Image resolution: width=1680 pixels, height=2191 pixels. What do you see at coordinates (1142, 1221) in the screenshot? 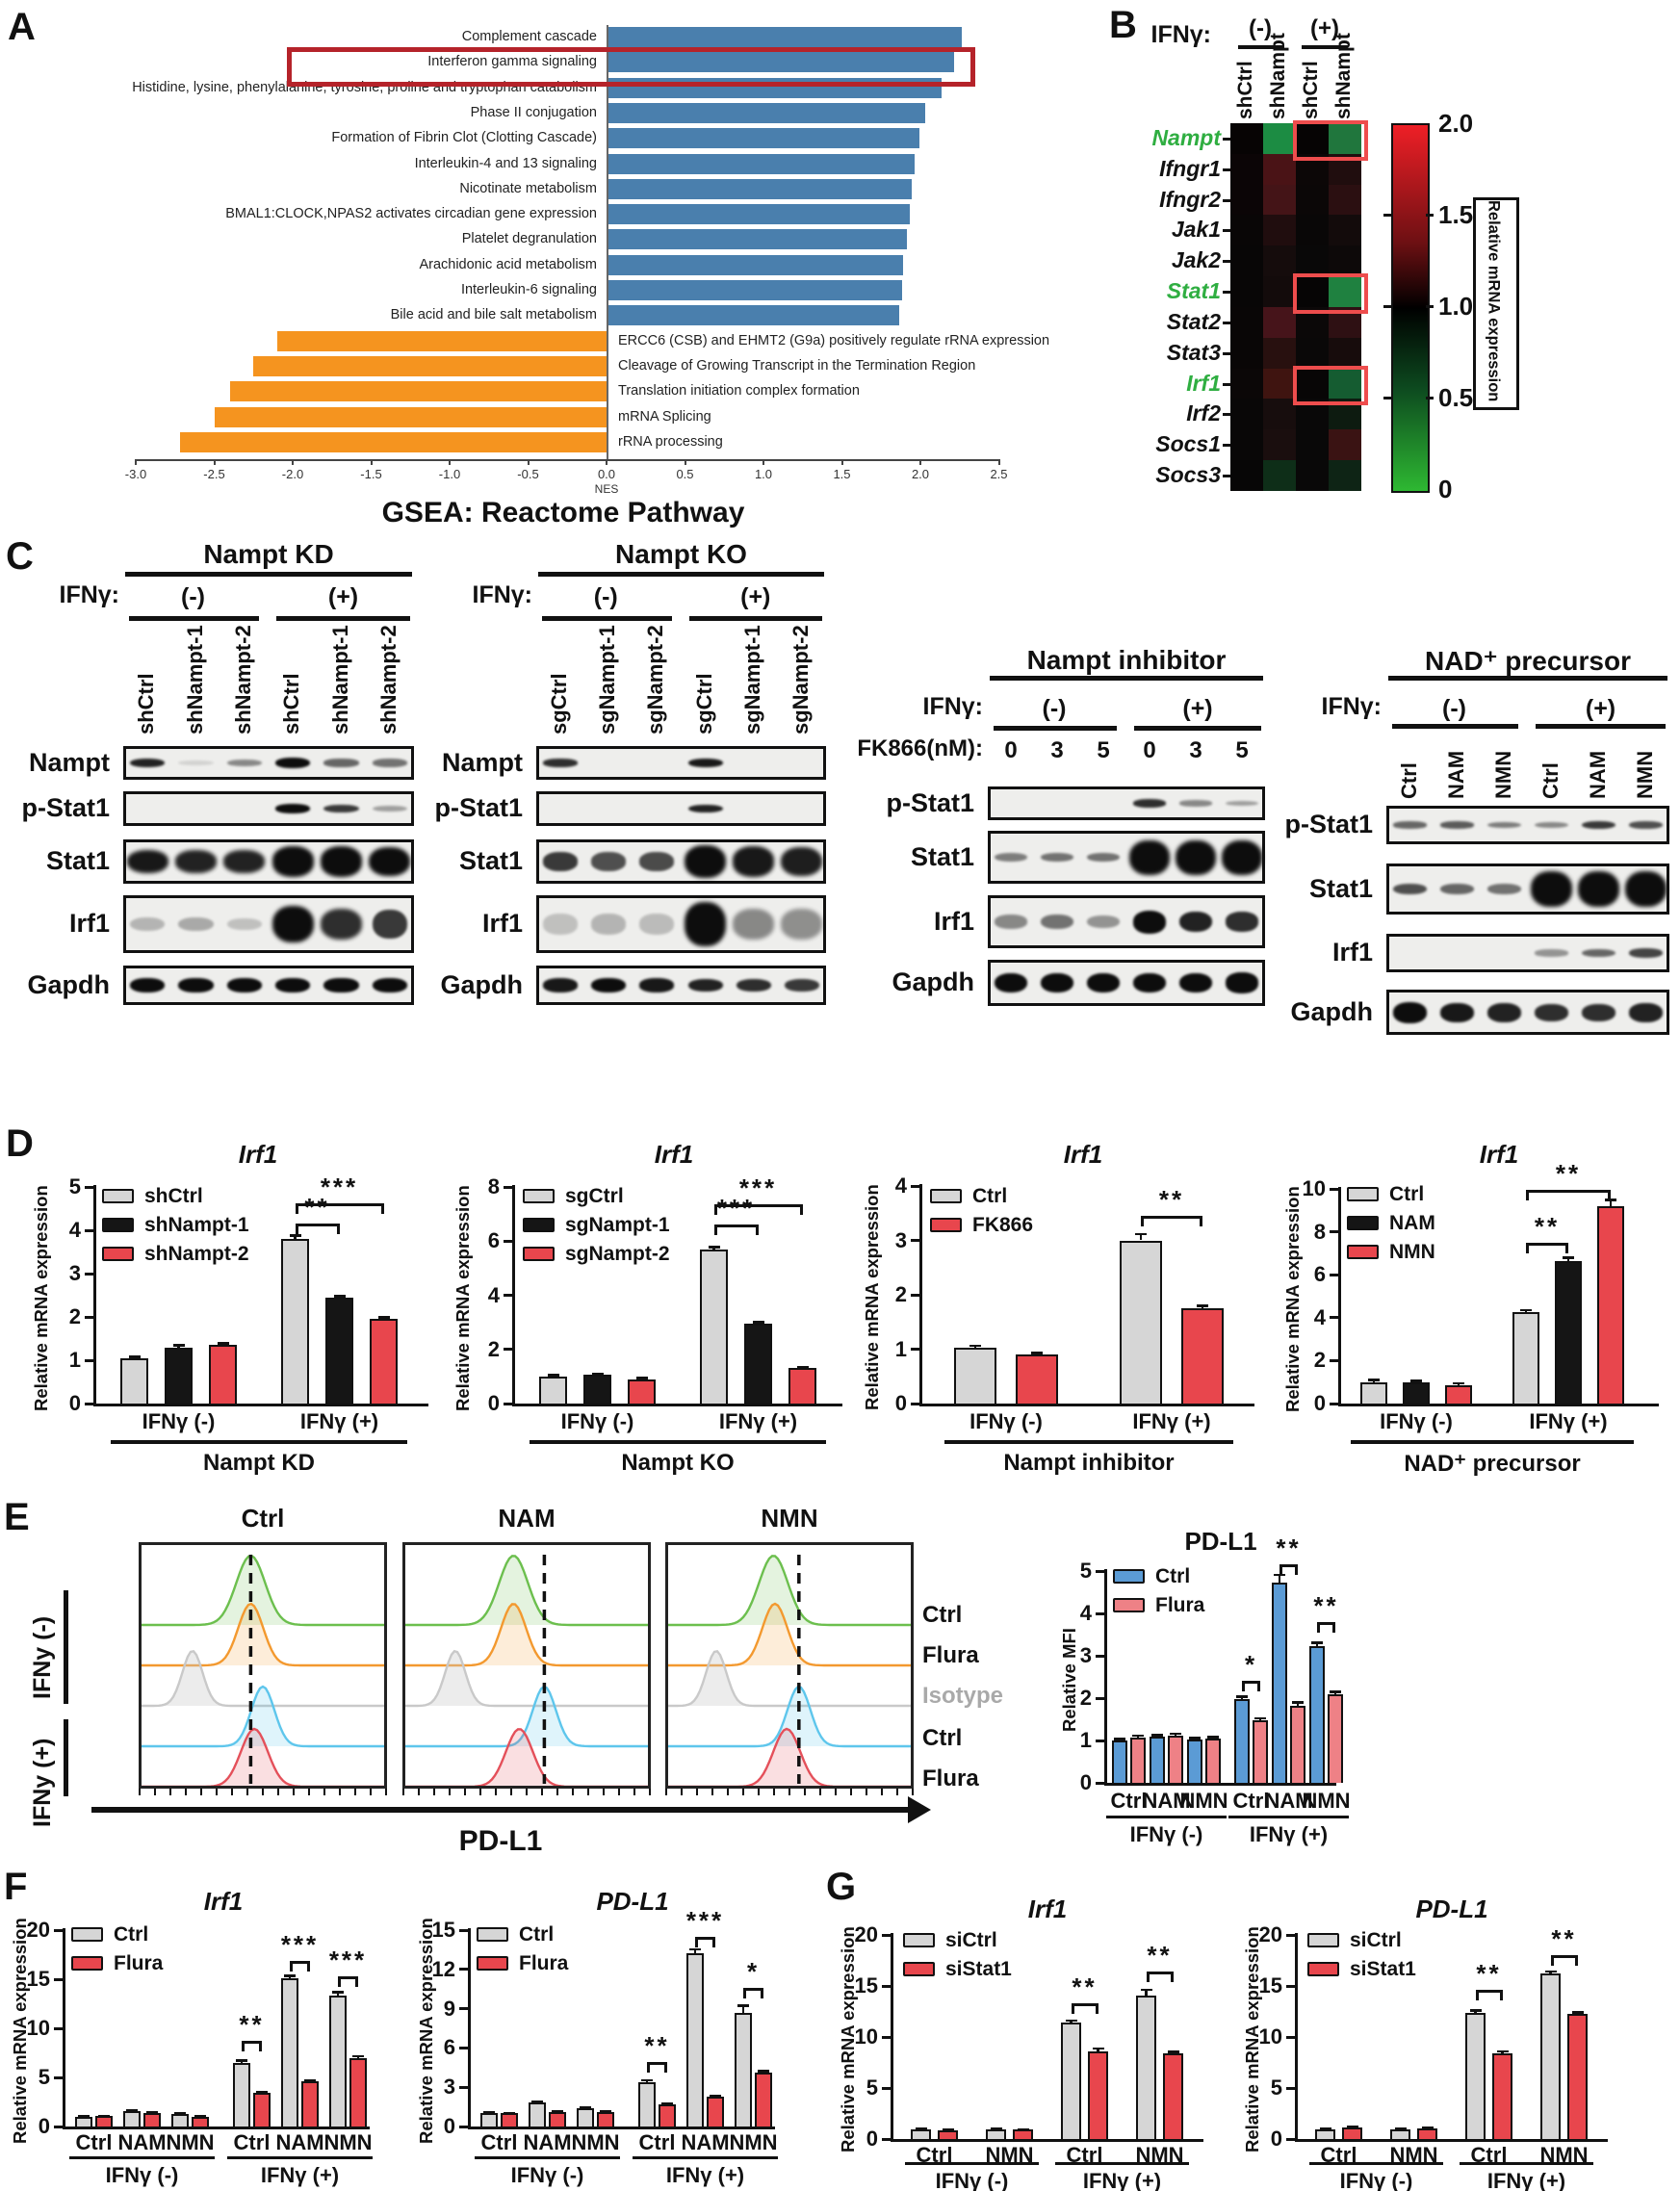
I see `d3-sig-tick` at bounding box center [1142, 1221].